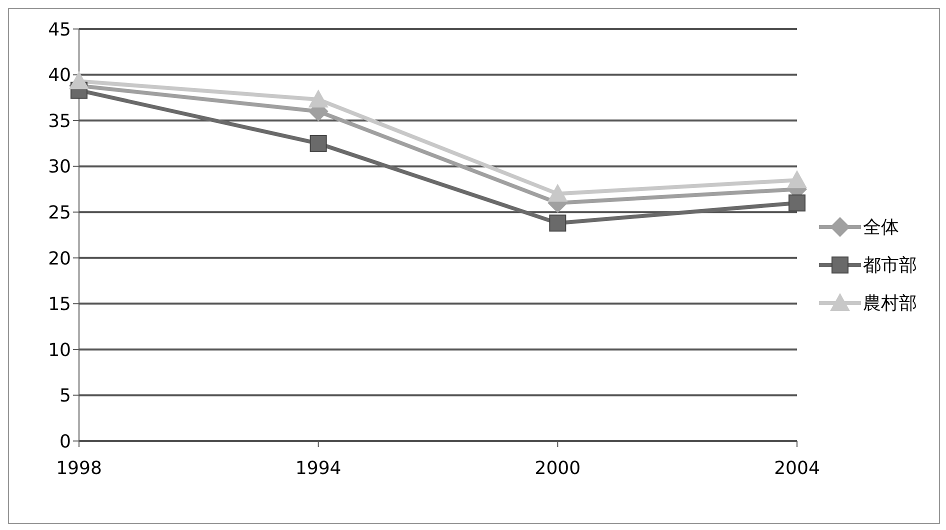 This screenshot has height=530, width=946. What do you see at coordinates (318, 468) in the screenshot?
I see `x-tick-label: 1994` at bounding box center [318, 468].